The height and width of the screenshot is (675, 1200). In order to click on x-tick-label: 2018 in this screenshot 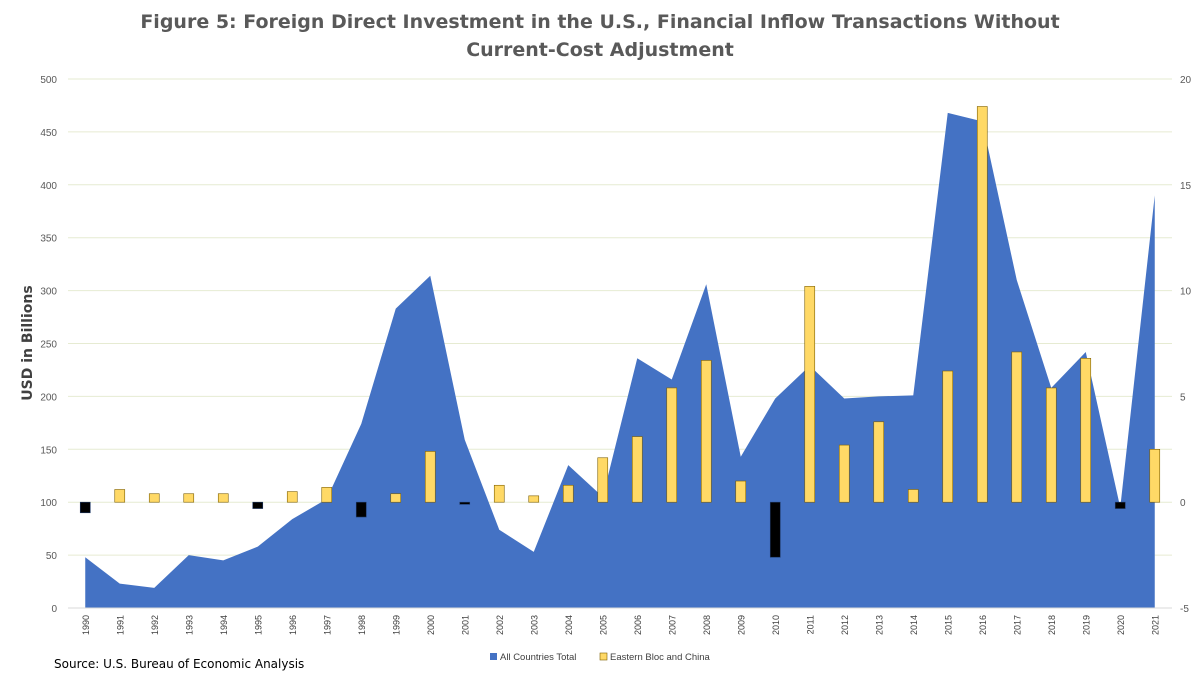, I will do `click(1052, 625)`.